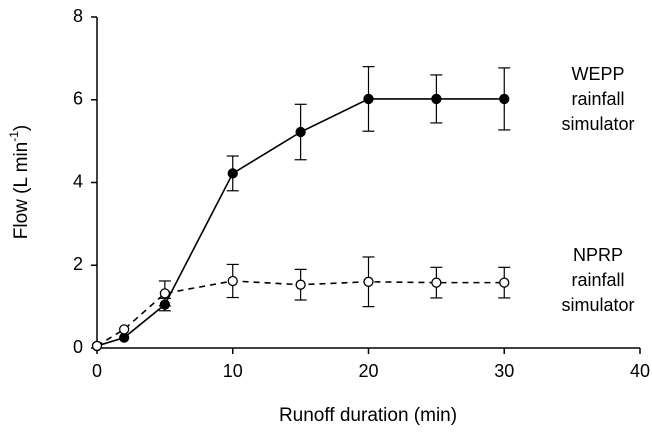  I want to click on y-axis-label: Flow (L min-1), so click(19, 182).